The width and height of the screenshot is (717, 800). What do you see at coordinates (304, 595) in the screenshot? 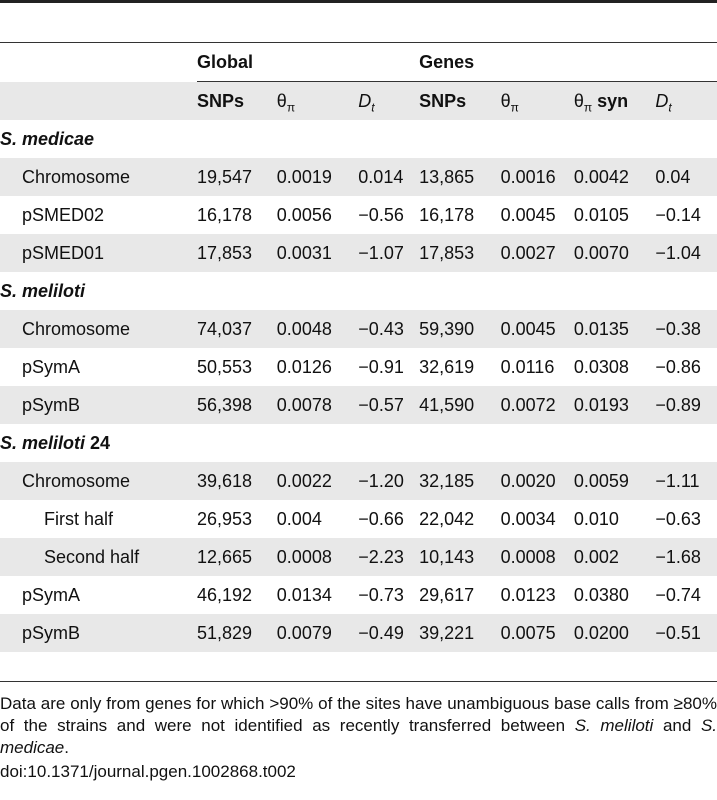
I see `table-cell: 0.0134` at bounding box center [304, 595].